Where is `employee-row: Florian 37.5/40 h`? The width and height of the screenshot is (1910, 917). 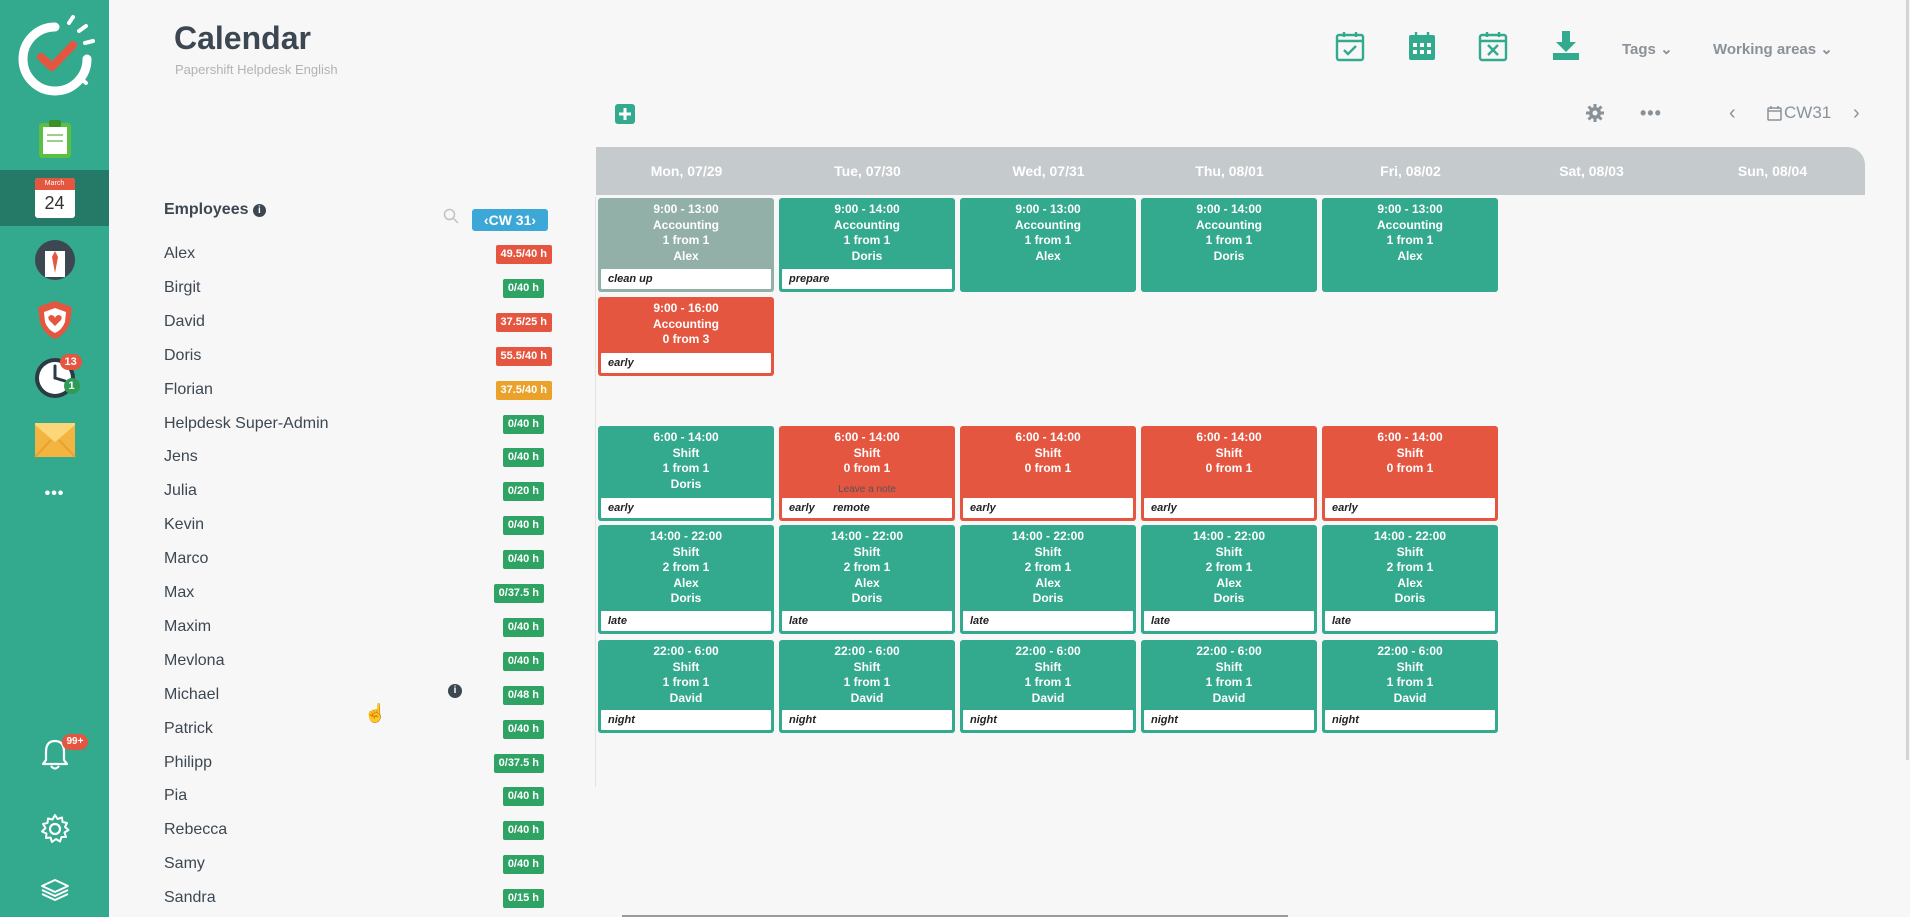 employee-row: Florian 37.5/40 h is located at coordinates (358, 391).